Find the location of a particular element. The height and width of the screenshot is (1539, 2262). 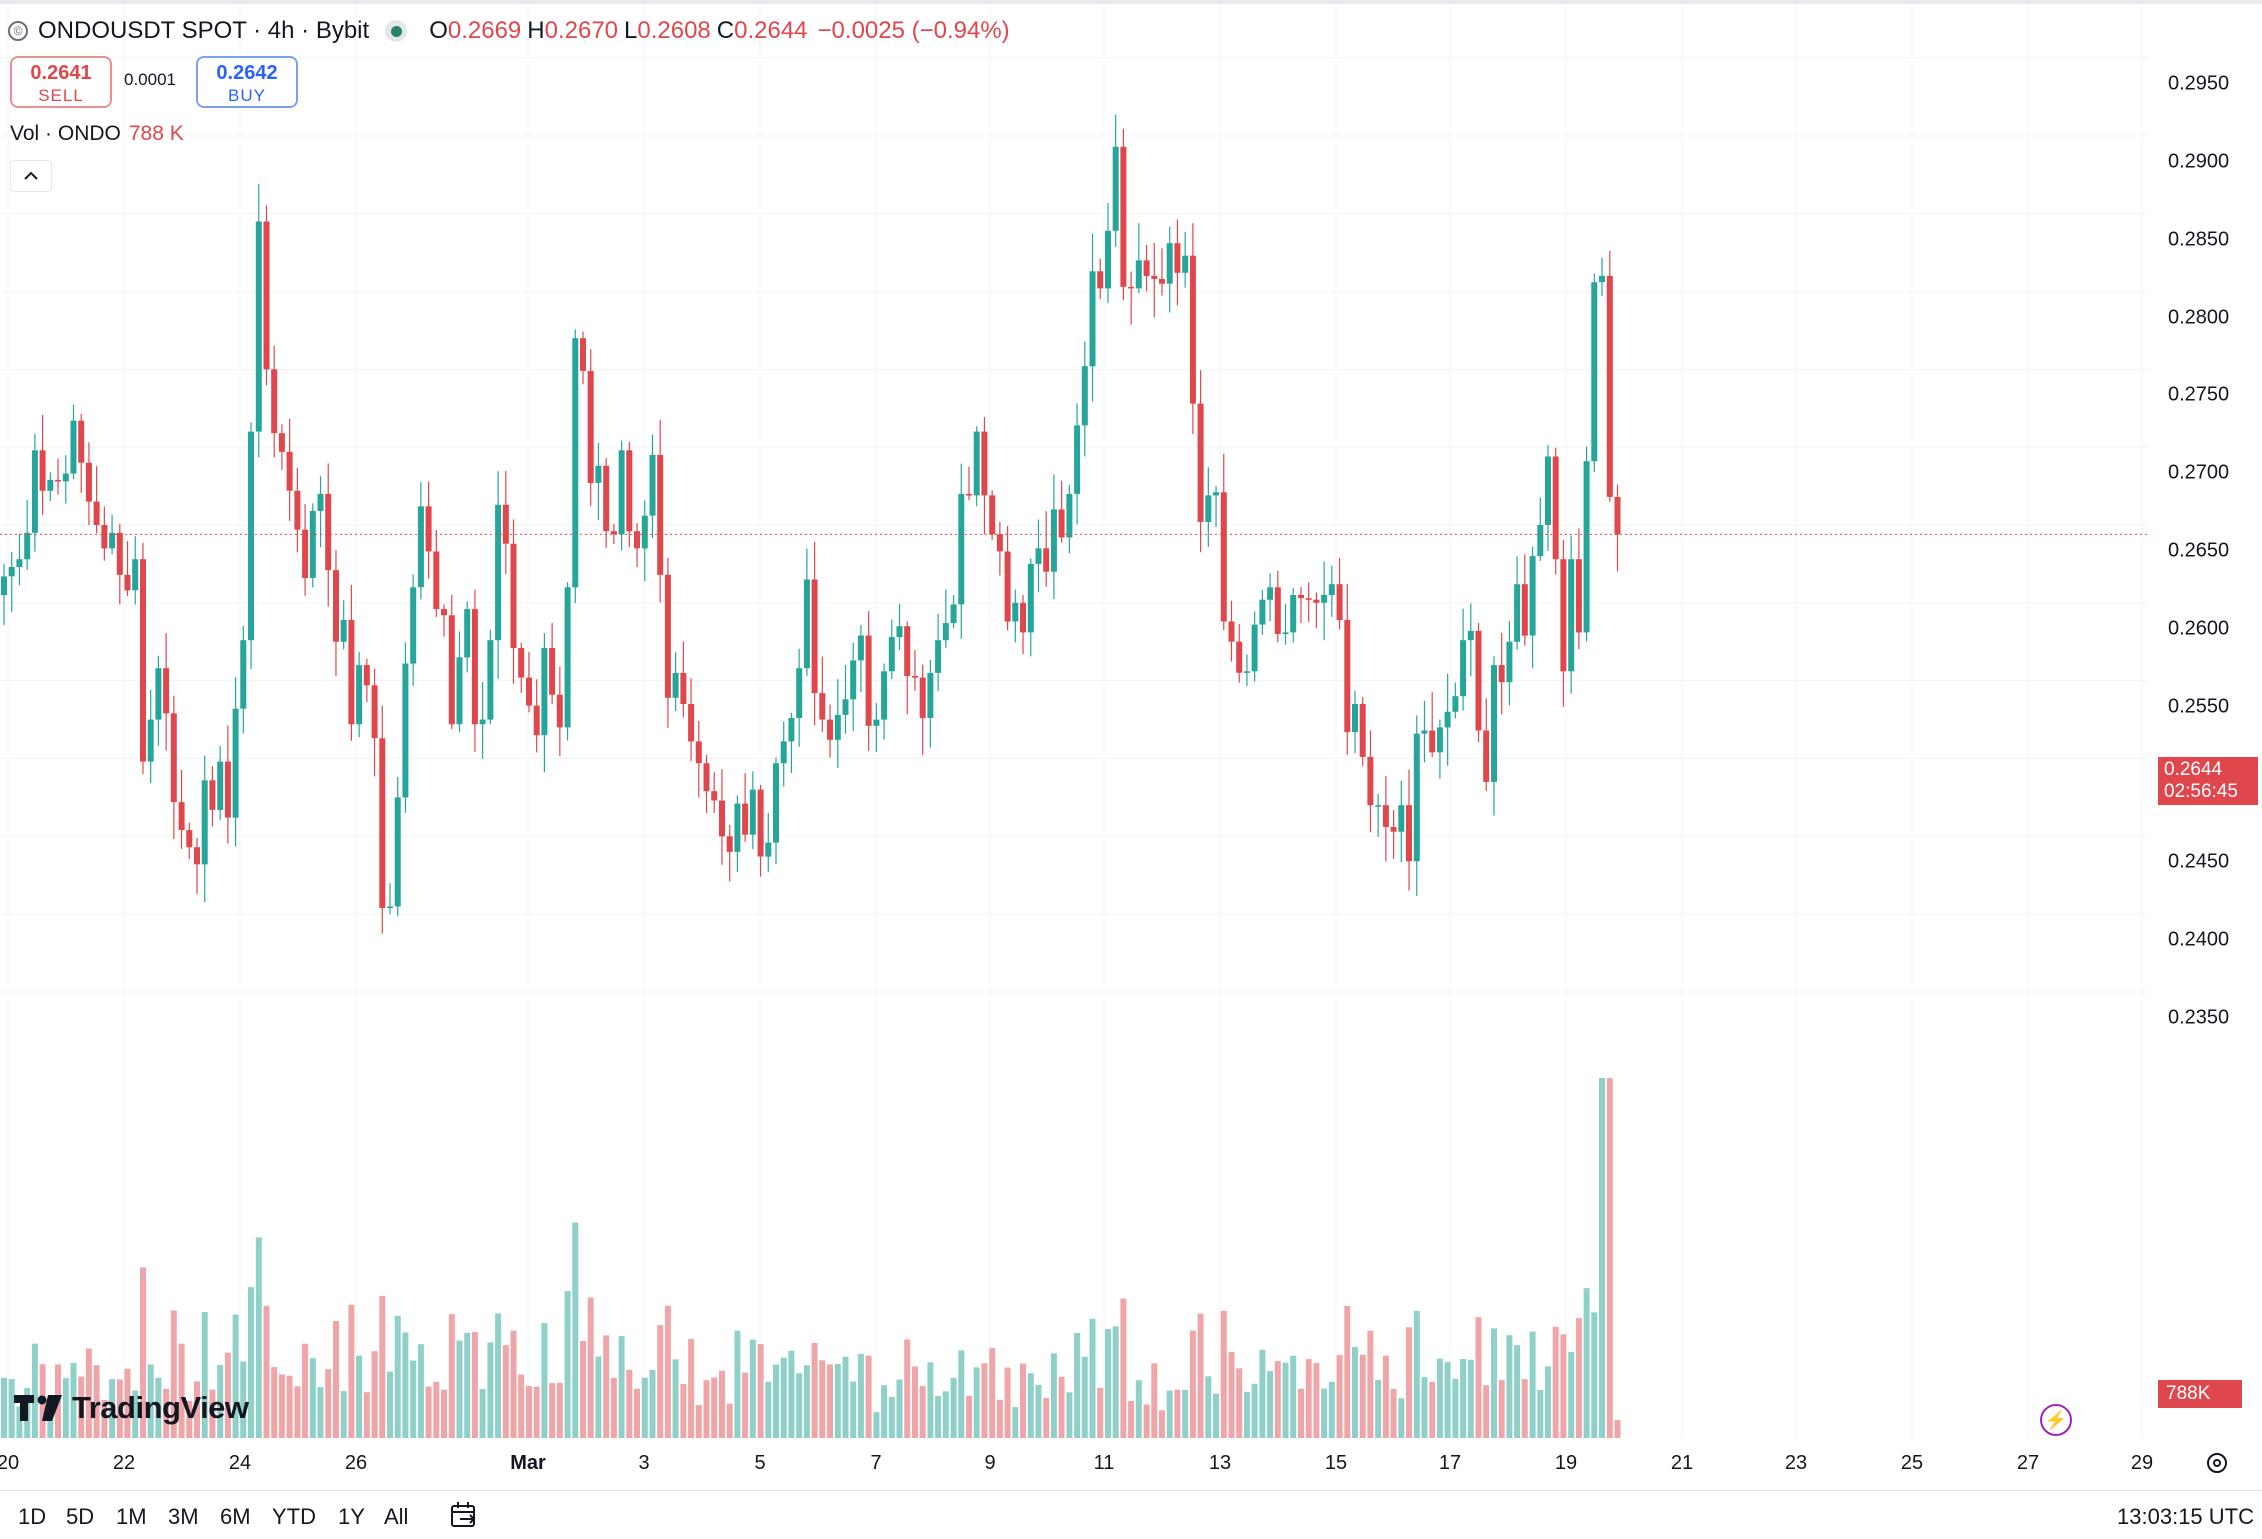

range-button-3m: 3M is located at coordinates (183, 1516).